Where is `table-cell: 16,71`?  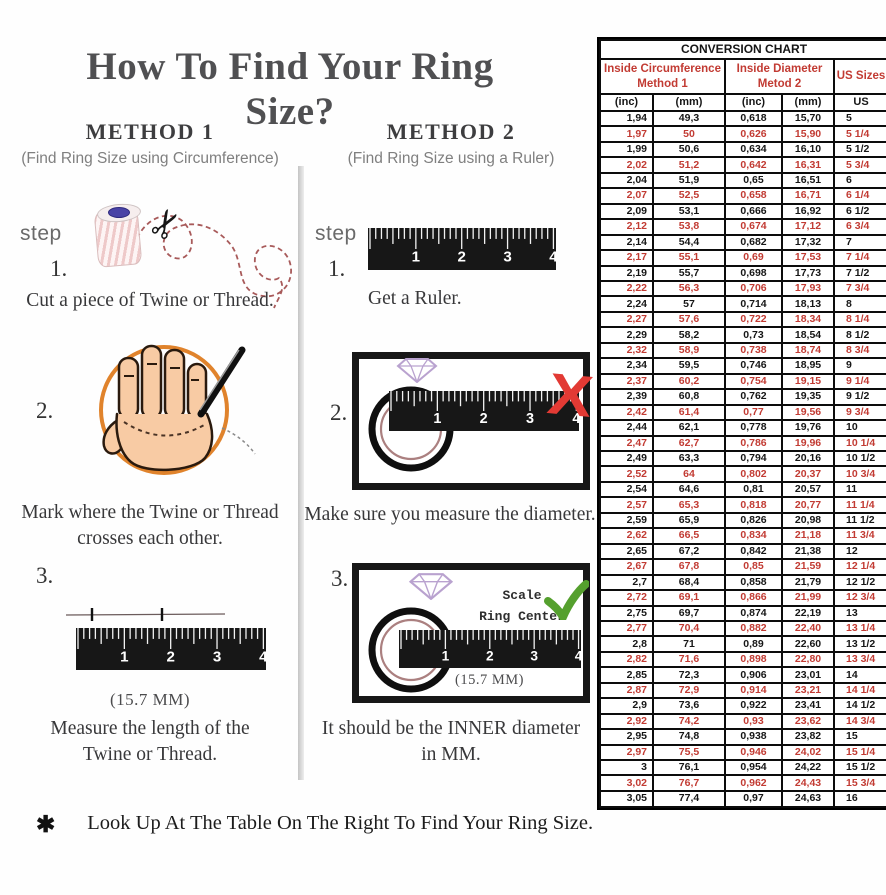 table-cell: 16,71 is located at coordinates (808, 196).